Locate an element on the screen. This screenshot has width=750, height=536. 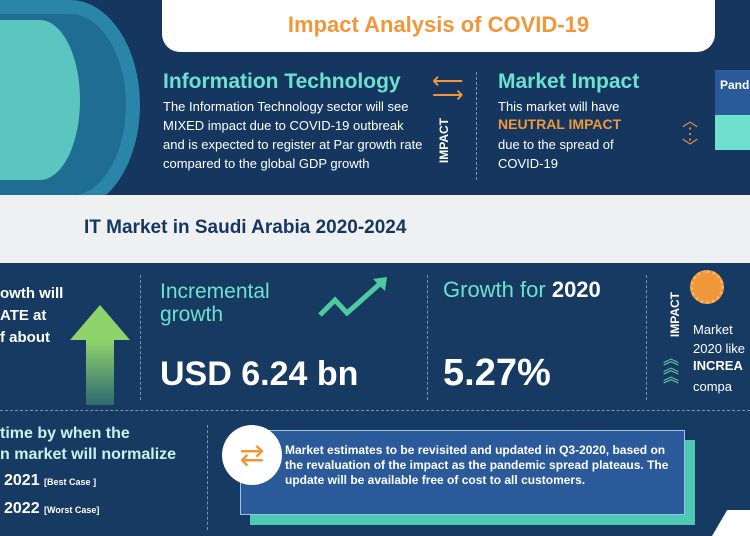
best-label: [Best Case ] is located at coordinates (70, 482).